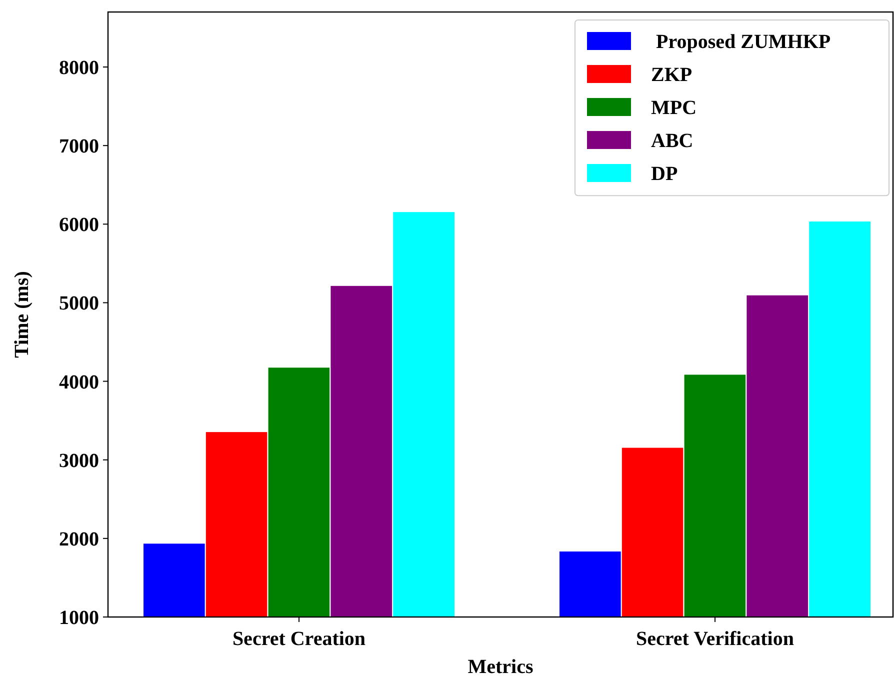 The width and height of the screenshot is (894, 678). I want to click on x-axis-title: Metrics, so click(501, 667).